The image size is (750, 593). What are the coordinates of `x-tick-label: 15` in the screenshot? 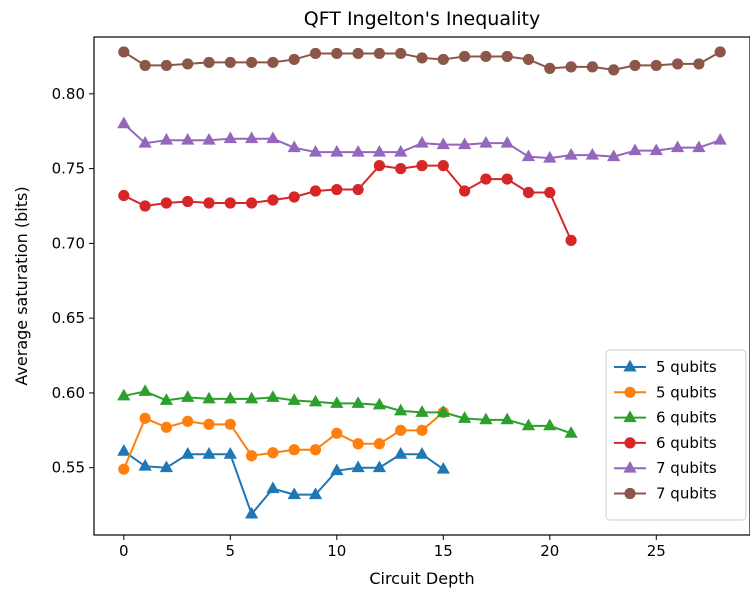 It's located at (443, 551).